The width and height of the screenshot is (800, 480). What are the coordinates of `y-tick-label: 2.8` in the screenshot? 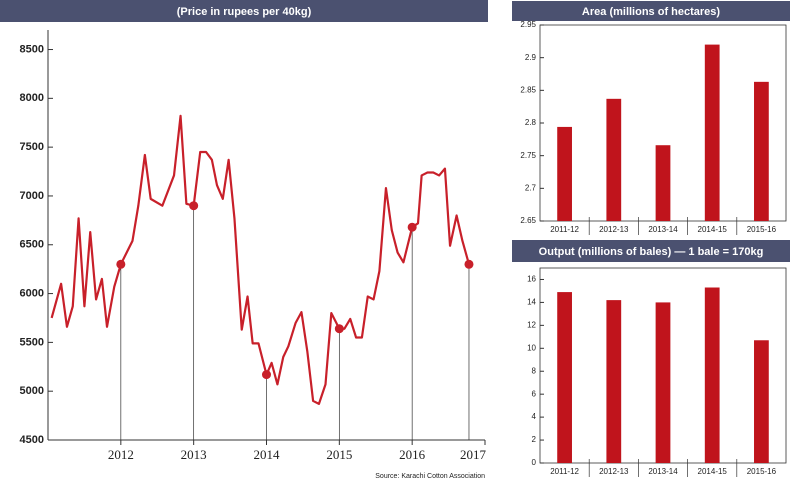 It's located at (531, 122).